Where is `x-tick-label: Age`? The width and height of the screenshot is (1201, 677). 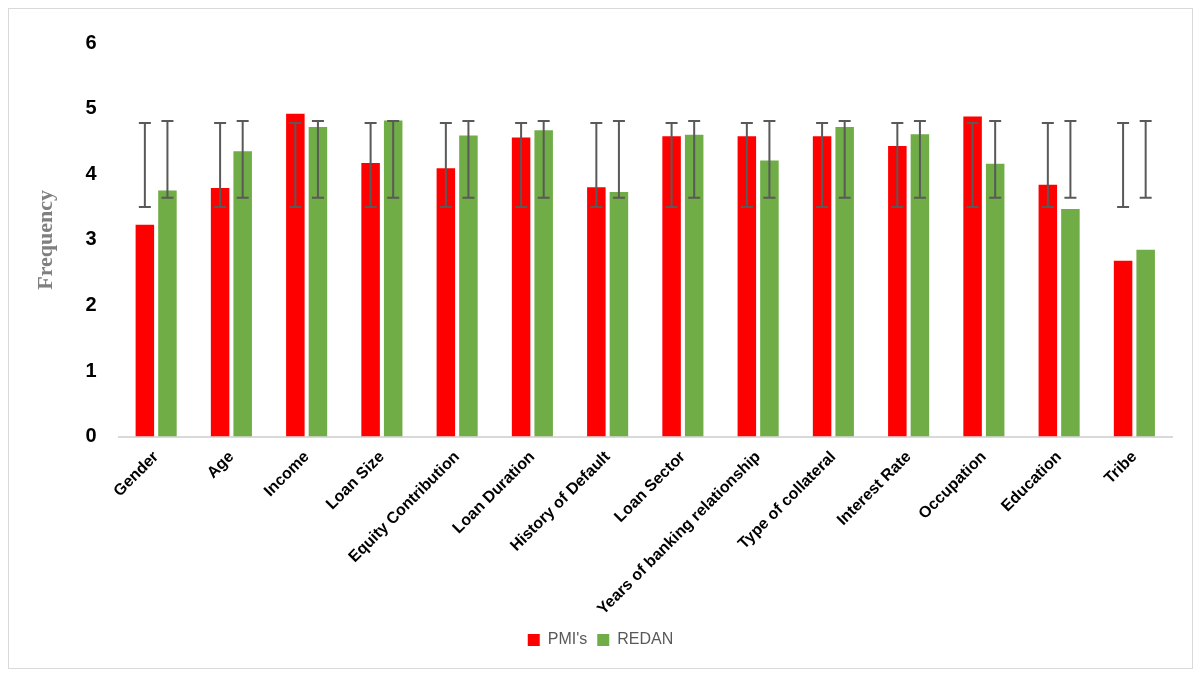 x-tick-label: Age is located at coordinates (220, 464).